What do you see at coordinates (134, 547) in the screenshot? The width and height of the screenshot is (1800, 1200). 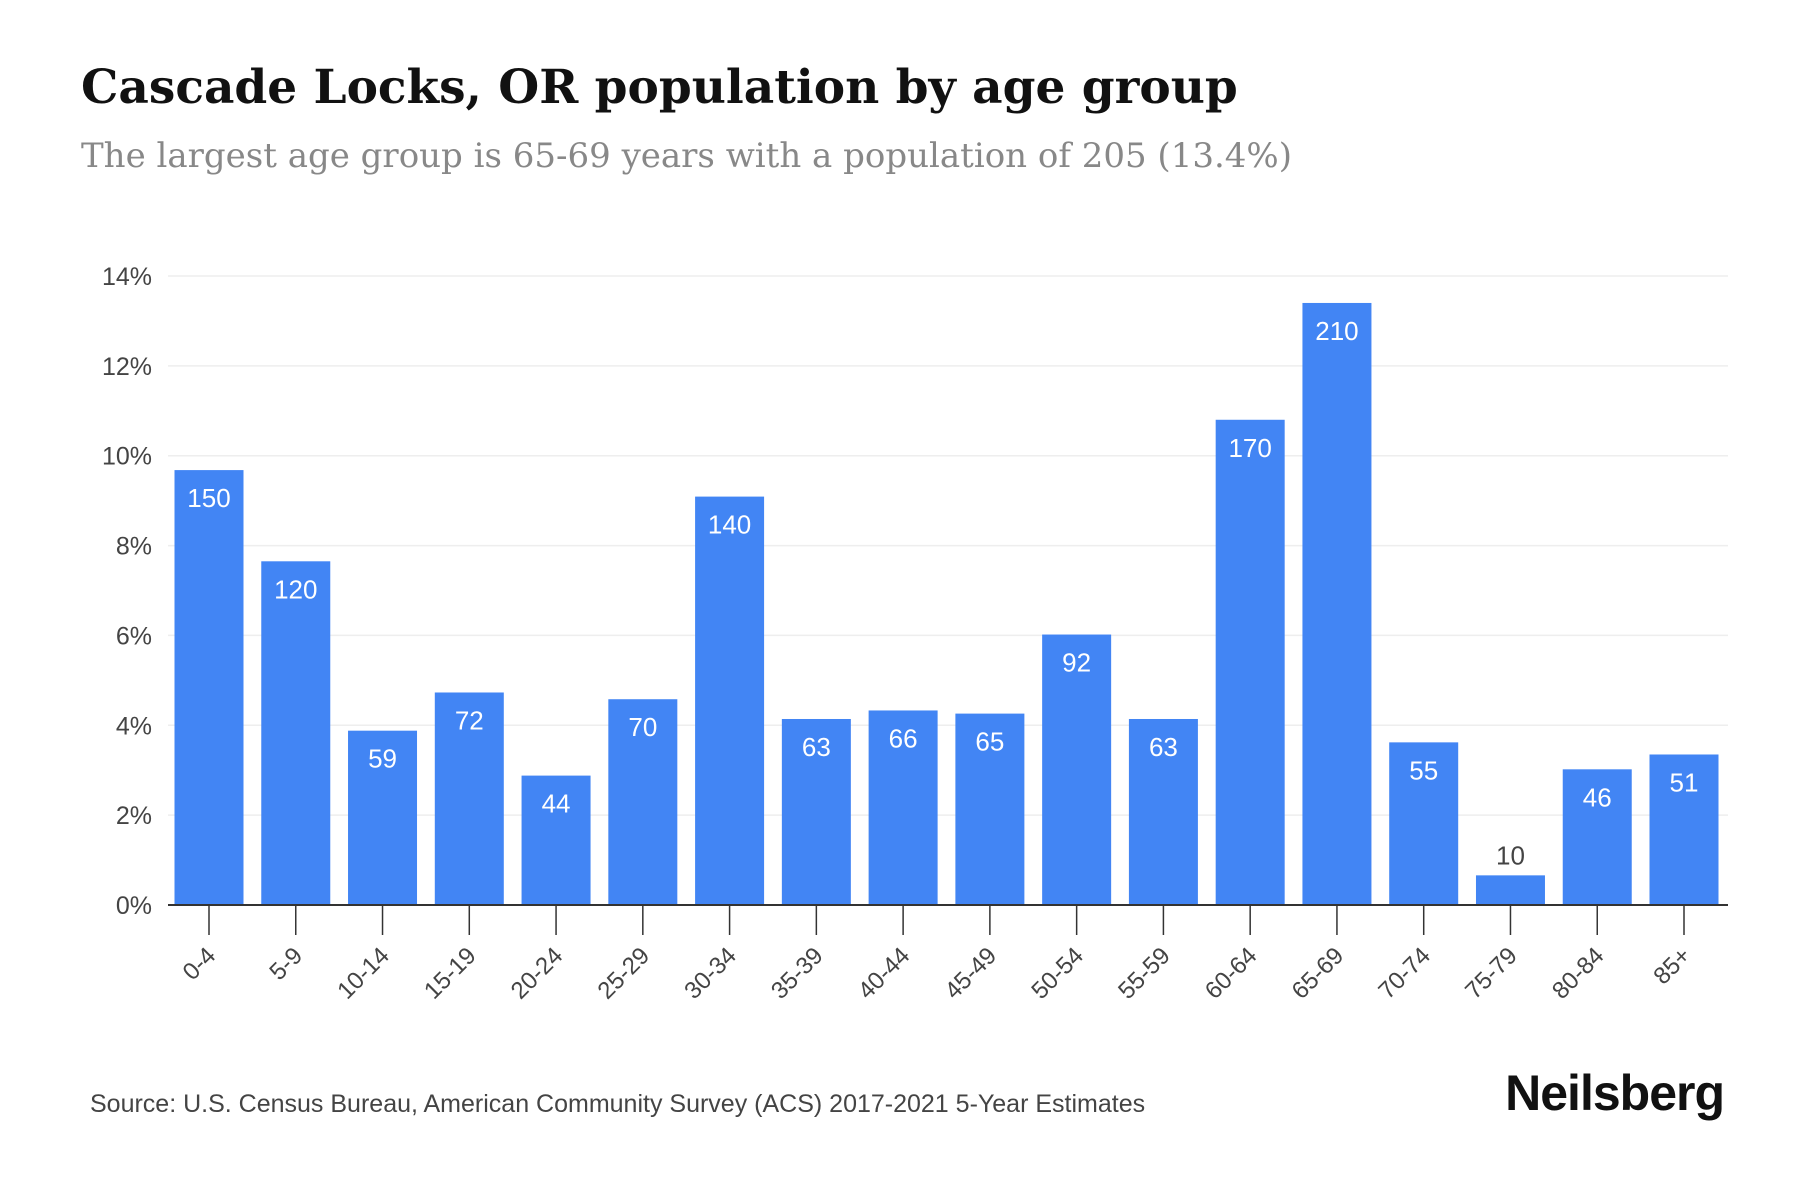 I see `y-tick-label: 8%` at bounding box center [134, 547].